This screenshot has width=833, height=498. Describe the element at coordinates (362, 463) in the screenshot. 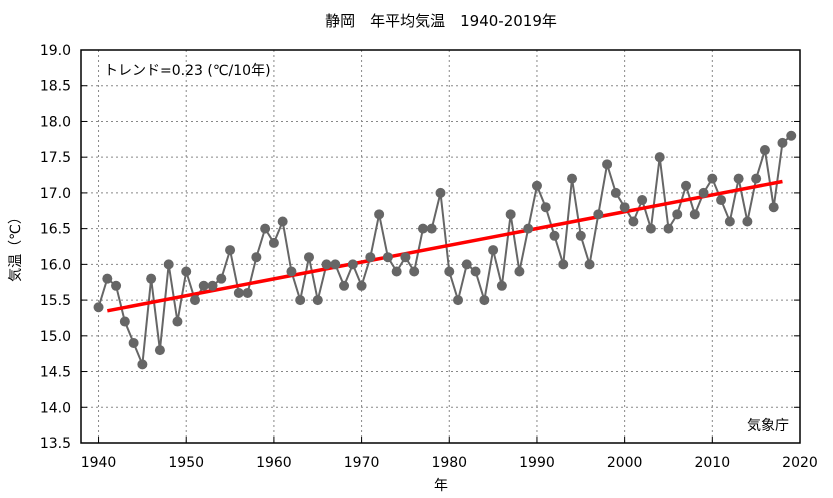

I see `x-tick-label: 1970` at that location.